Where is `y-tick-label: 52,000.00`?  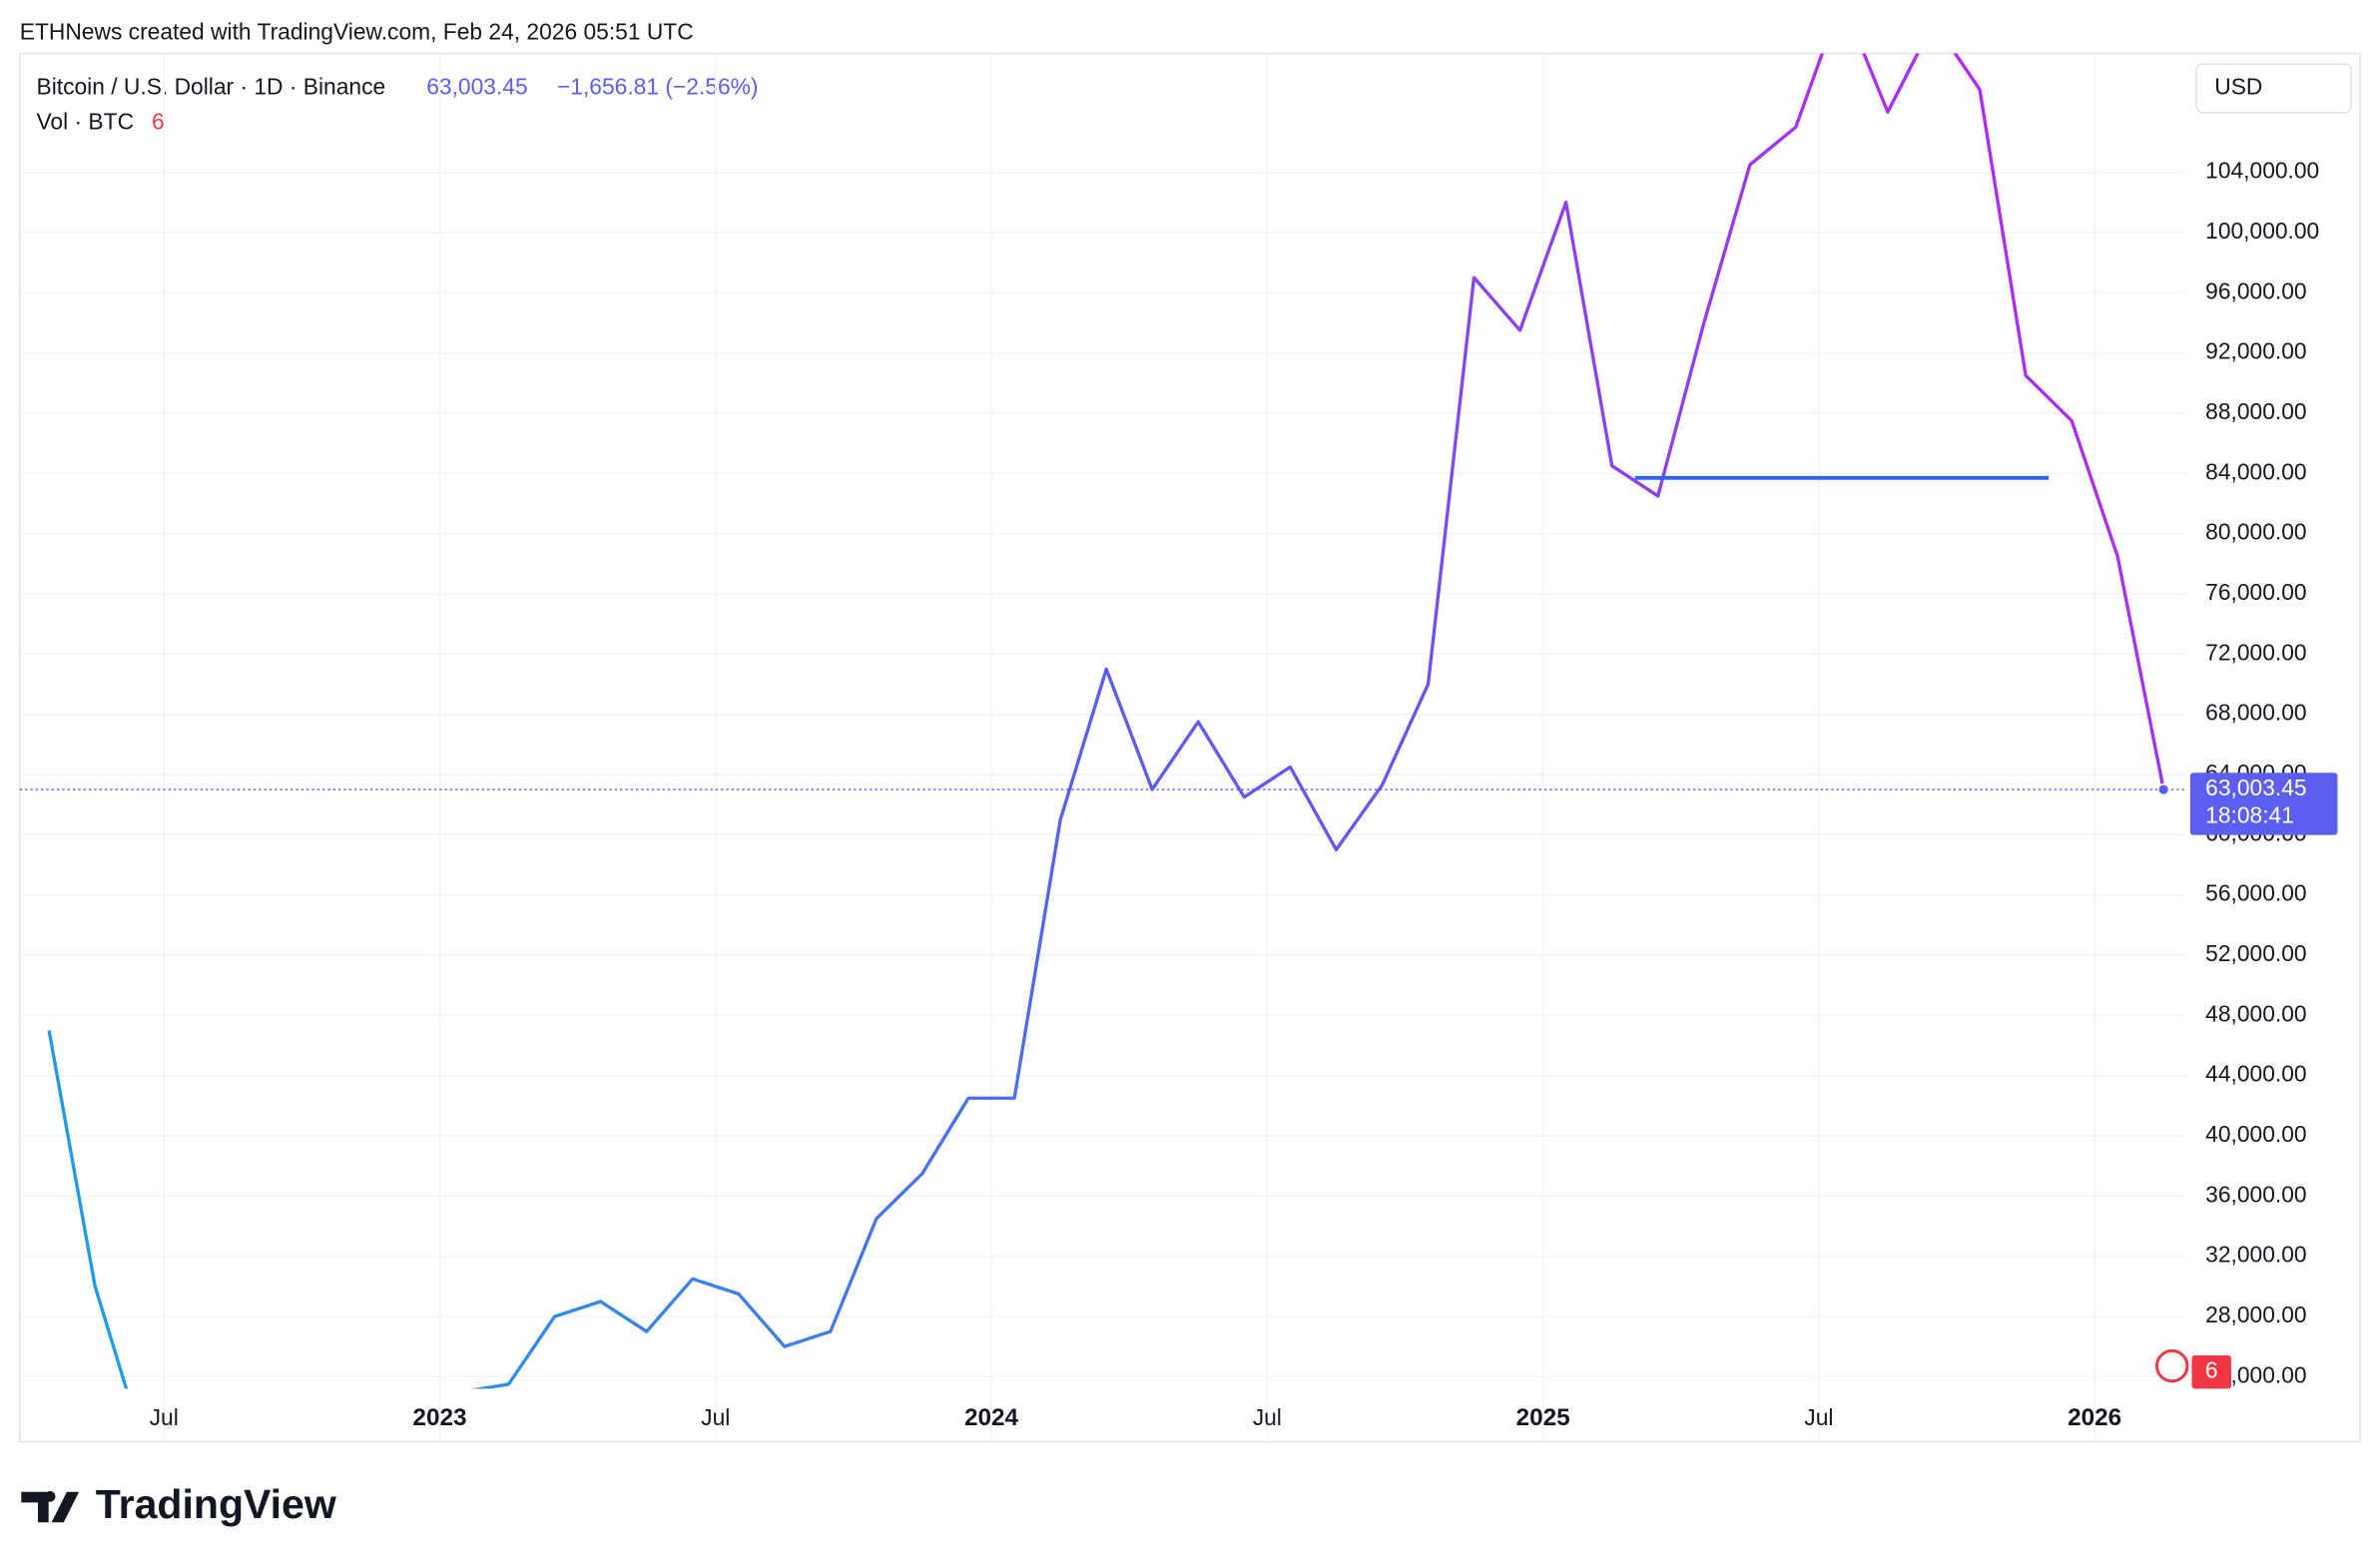 y-tick-label: 52,000.00 is located at coordinates (2255, 953).